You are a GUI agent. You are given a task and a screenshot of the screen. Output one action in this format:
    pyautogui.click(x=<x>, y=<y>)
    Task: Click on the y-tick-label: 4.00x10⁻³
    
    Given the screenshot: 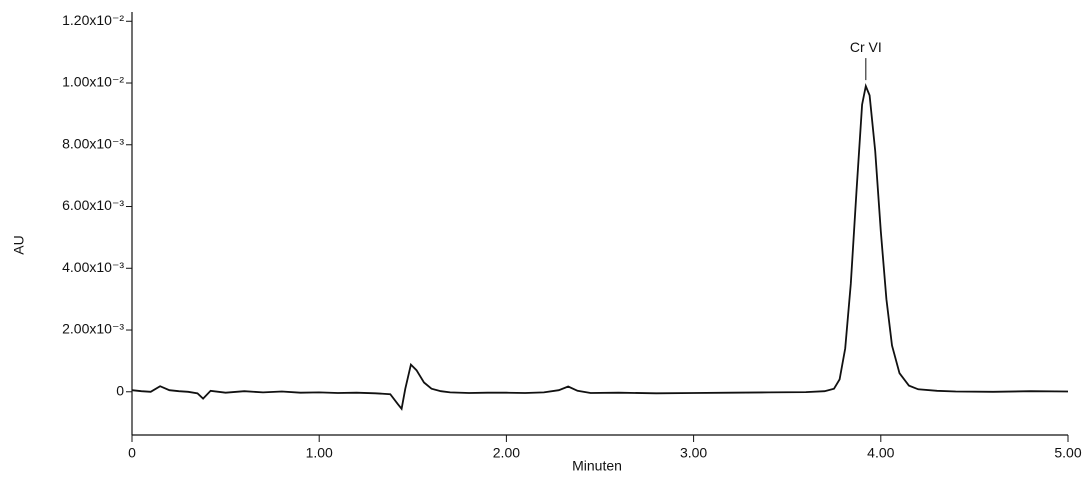 What is the action you would take?
    pyautogui.click(x=93, y=267)
    